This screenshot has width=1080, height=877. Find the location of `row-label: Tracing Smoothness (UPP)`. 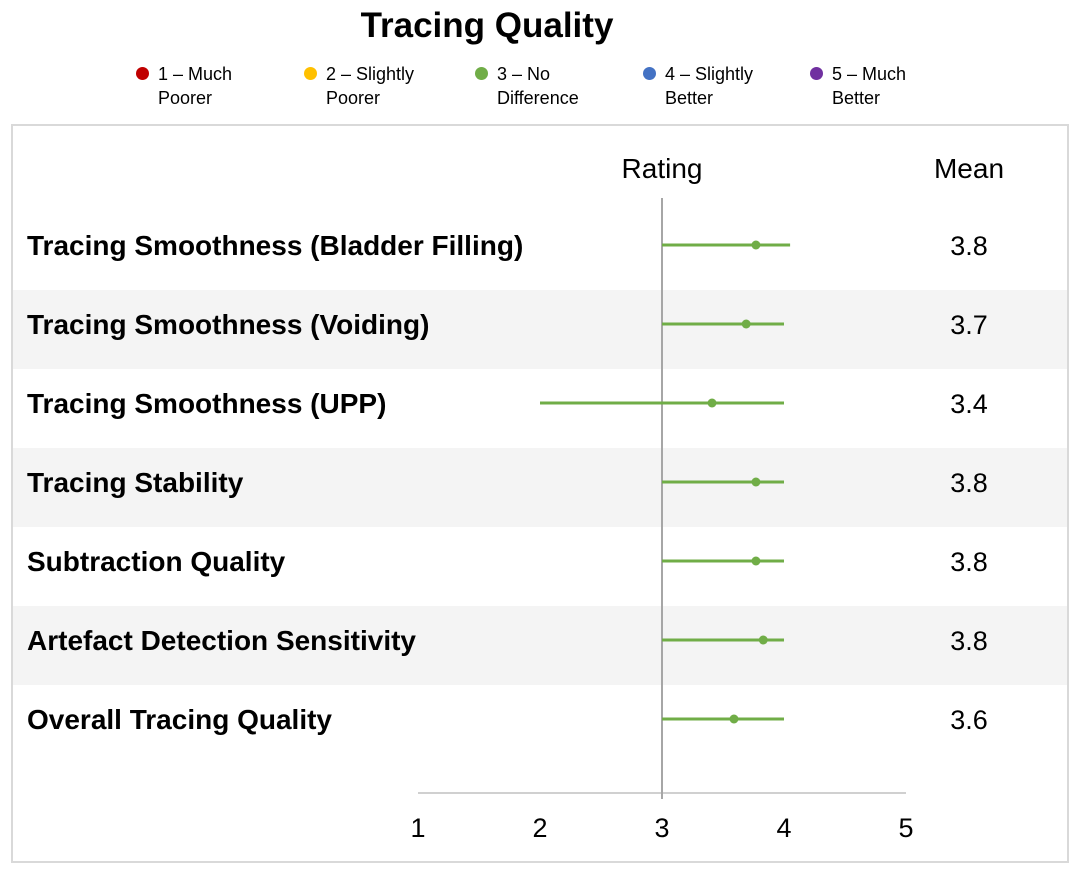

row-label: Tracing Smoothness (UPP) is located at coordinates (206, 403).